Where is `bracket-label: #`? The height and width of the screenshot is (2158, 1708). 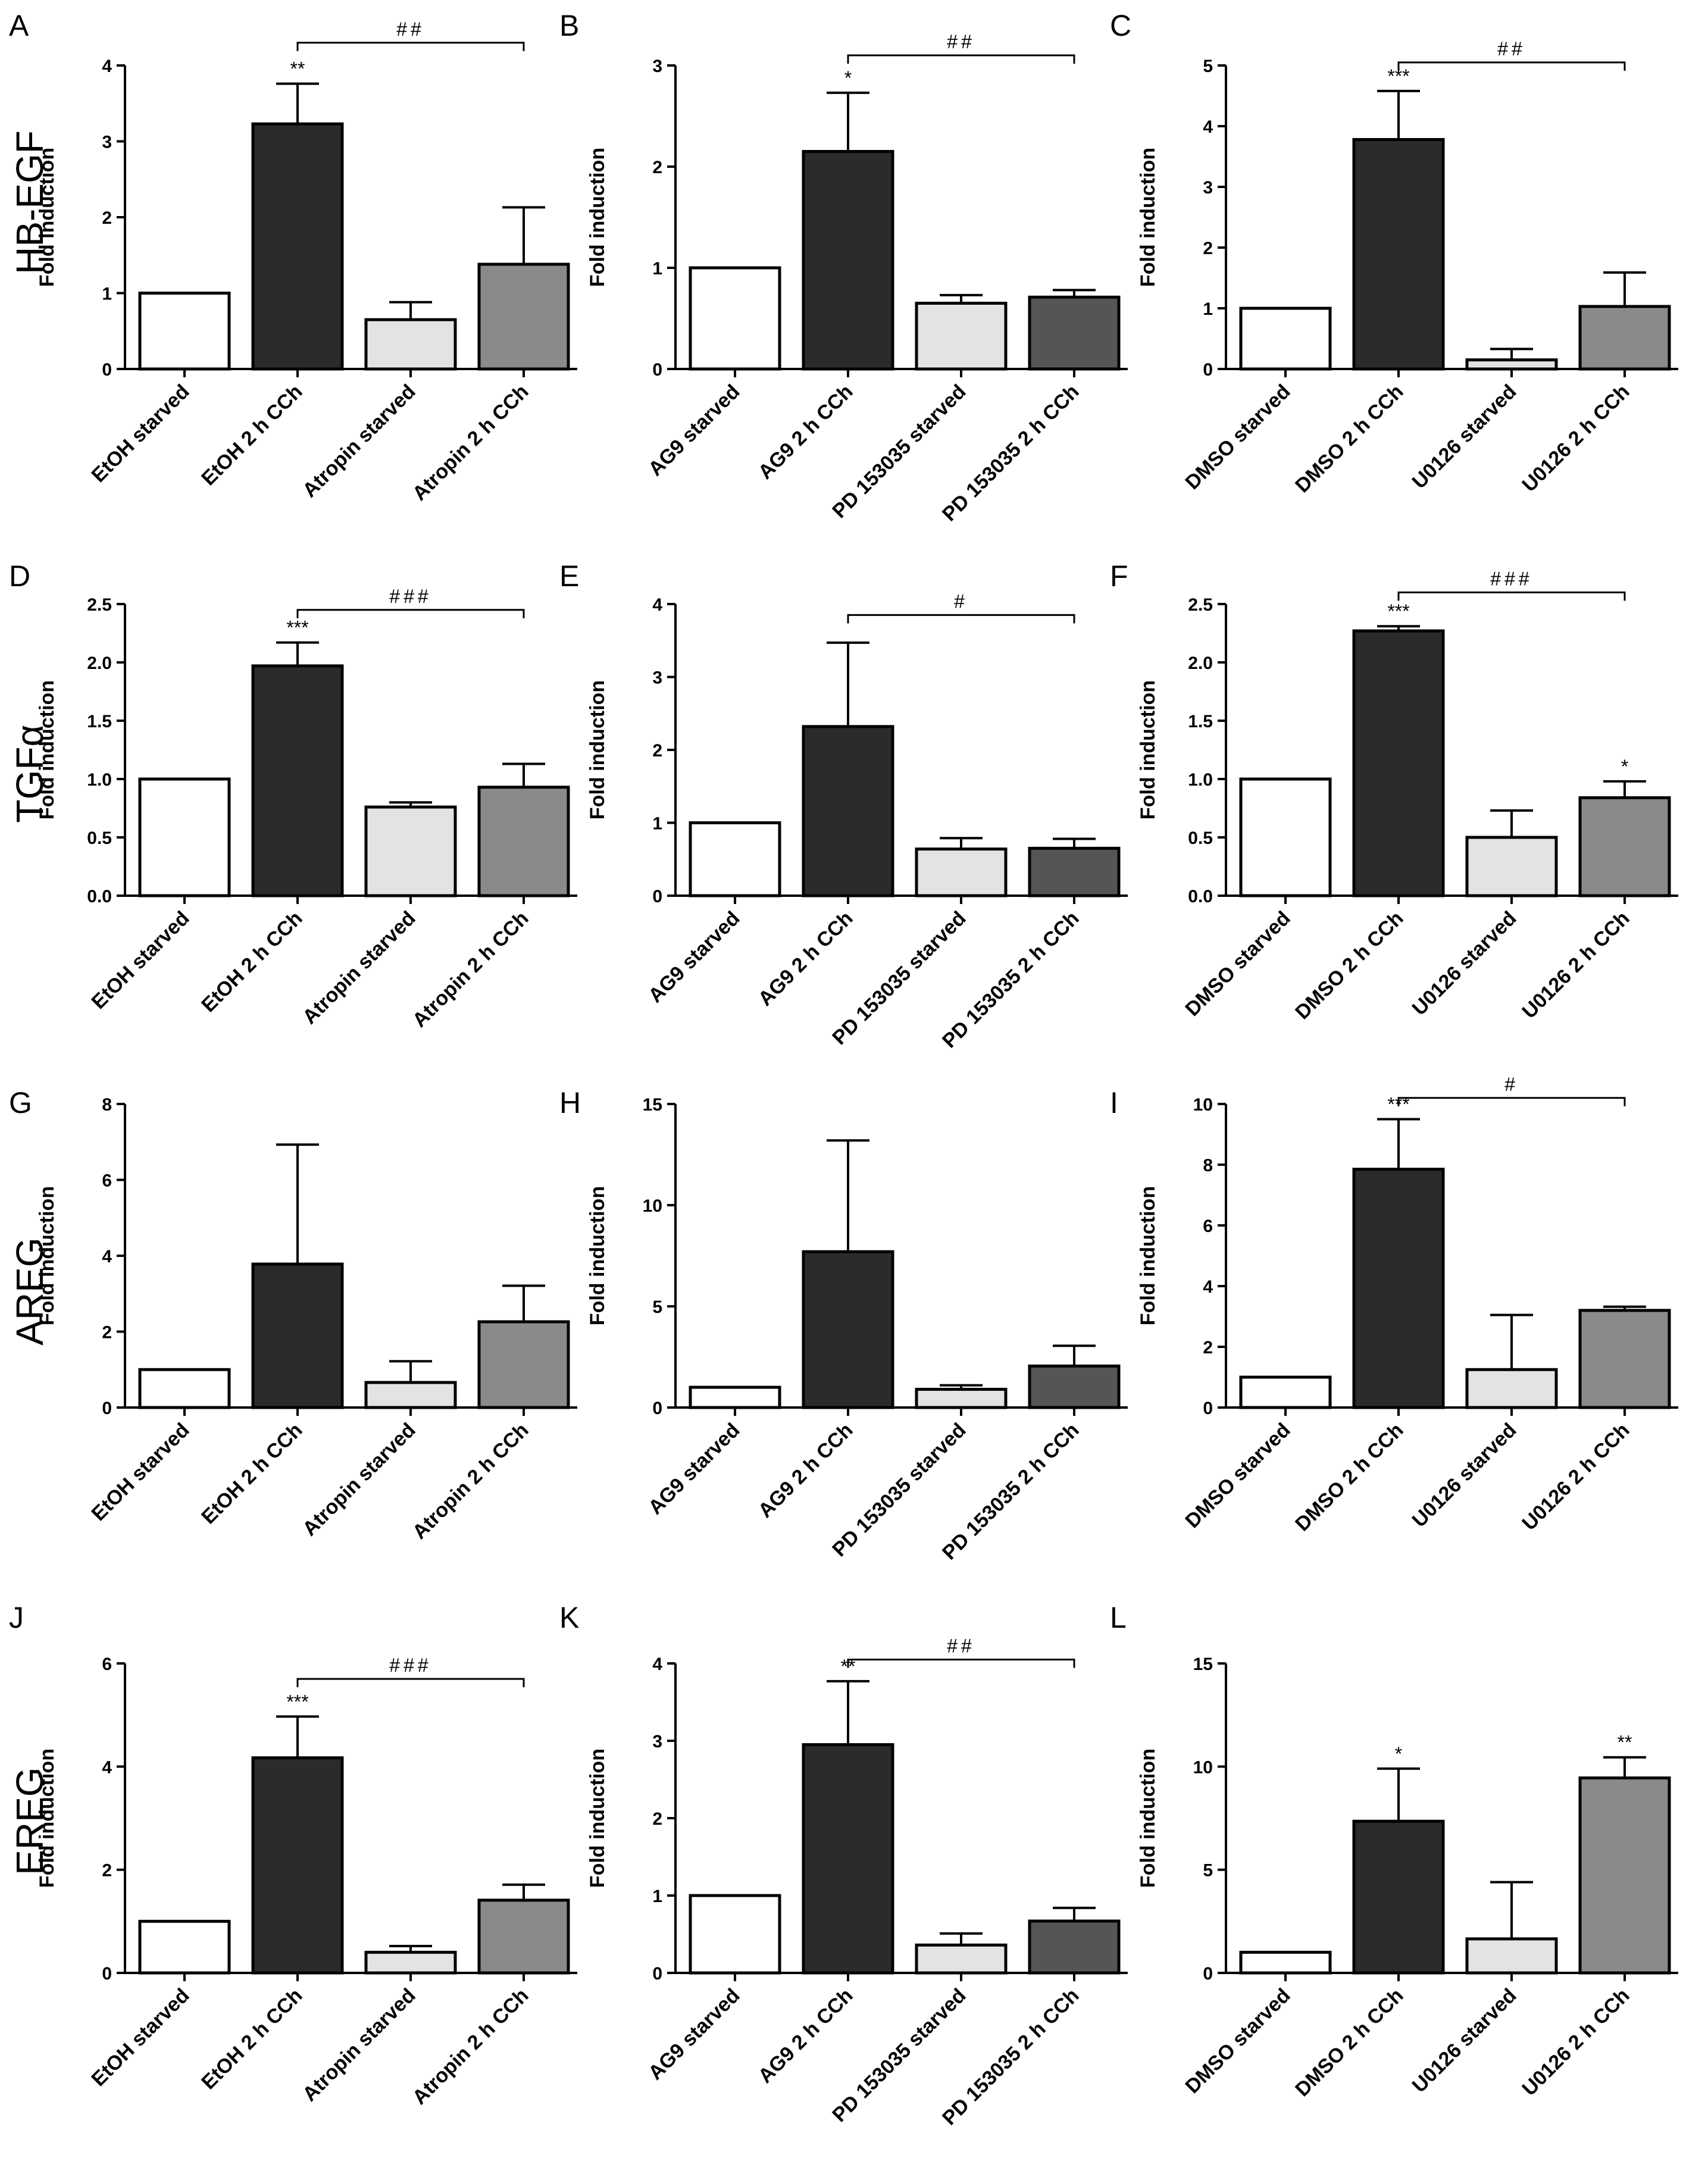 bracket-label: # is located at coordinates (961, 601).